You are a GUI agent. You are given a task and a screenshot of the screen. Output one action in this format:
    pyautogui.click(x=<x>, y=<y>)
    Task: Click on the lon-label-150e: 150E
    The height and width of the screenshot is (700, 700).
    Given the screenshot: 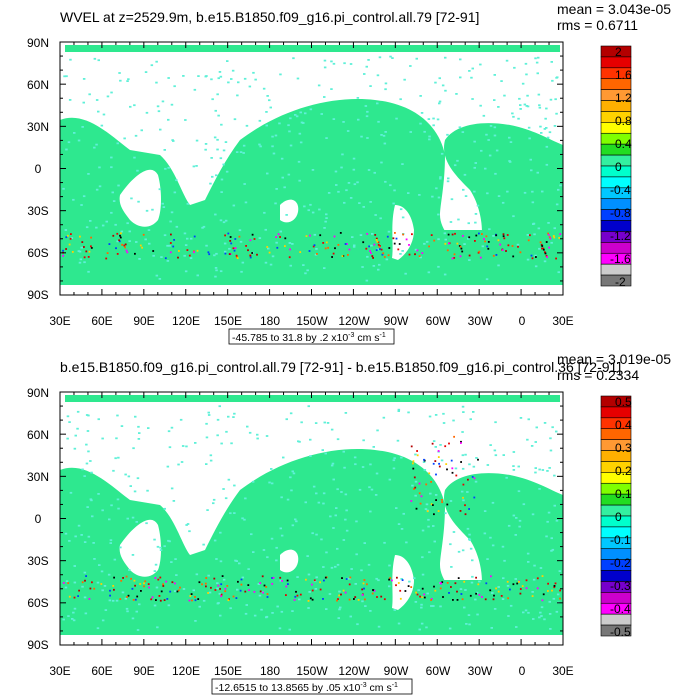 What is the action you would take?
    pyautogui.click(x=228, y=321)
    